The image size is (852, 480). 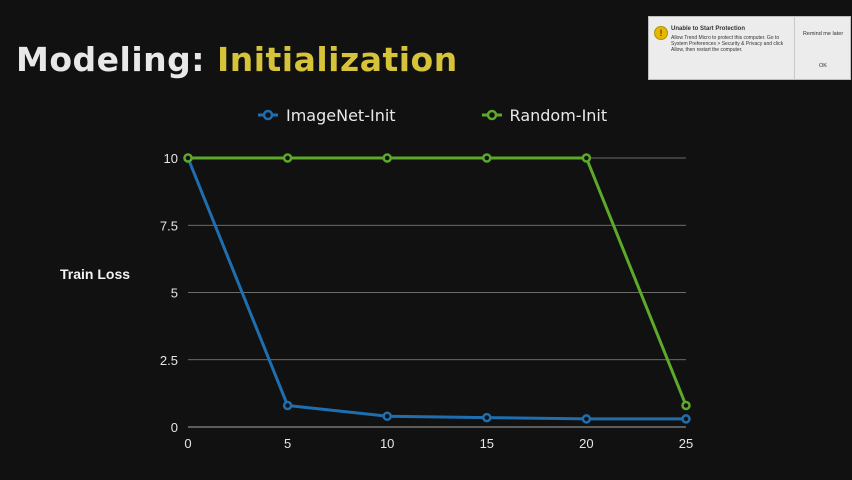 What do you see at coordinates (95, 274) in the screenshot?
I see `y-axis-title: Train Loss` at bounding box center [95, 274].